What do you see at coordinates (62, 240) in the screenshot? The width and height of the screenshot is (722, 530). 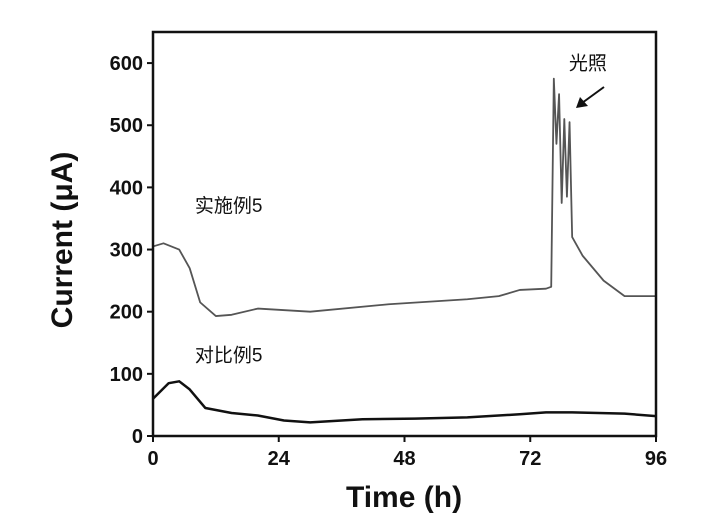 I see `y-axis-label: Current (μA)` at bounding box center [62, 240].